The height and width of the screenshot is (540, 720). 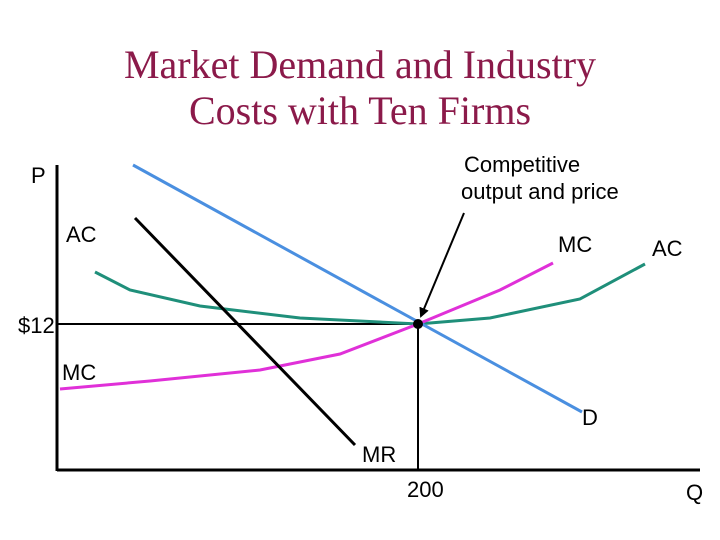 I want to click on annotation-line-2: output and price, so click(x=540, y=191).